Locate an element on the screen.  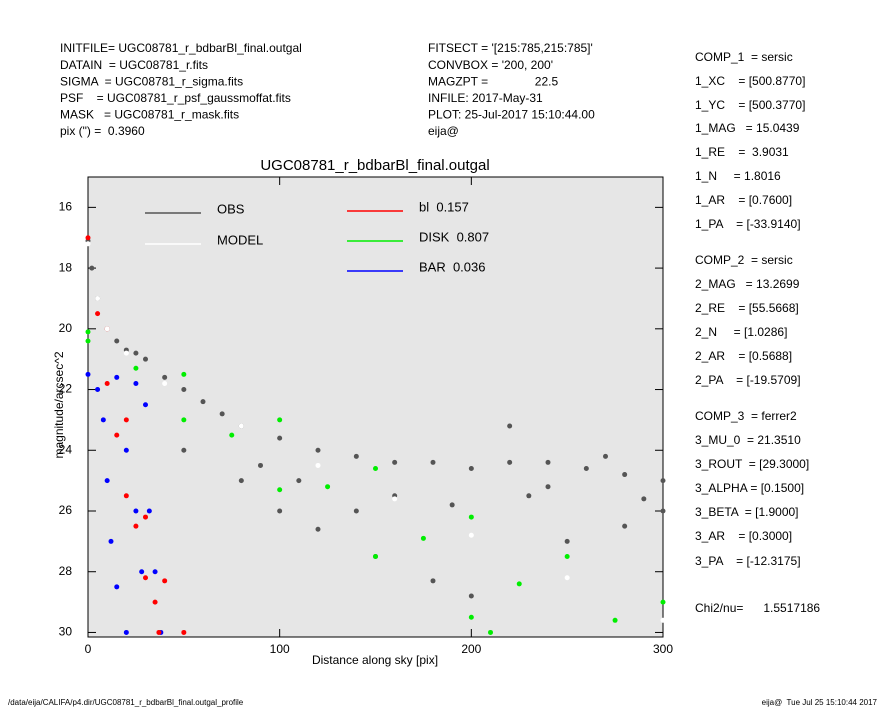
y-tick-label: 22 is located at coordinates (66, 389).